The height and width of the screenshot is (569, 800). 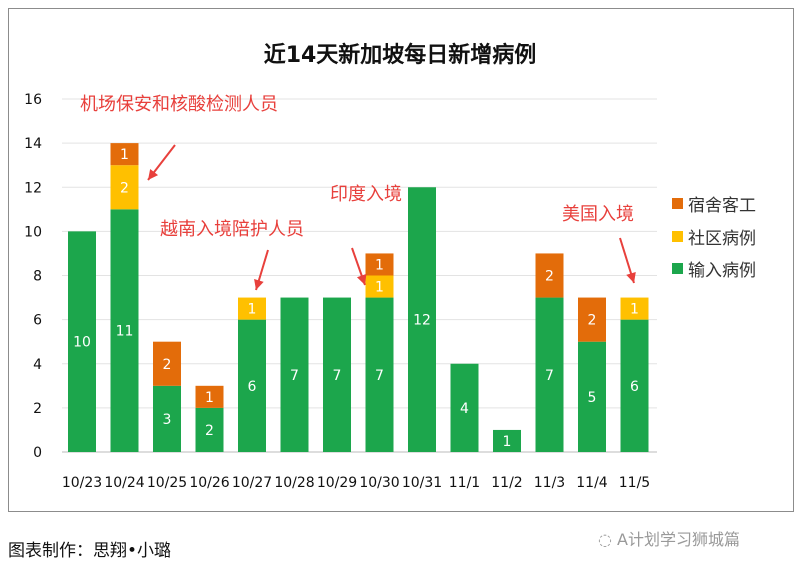 What do you see at coordinates (294, 483) in the screenshot?
I see `x-tick-label: 10/28` at bounding box center [294, 483].